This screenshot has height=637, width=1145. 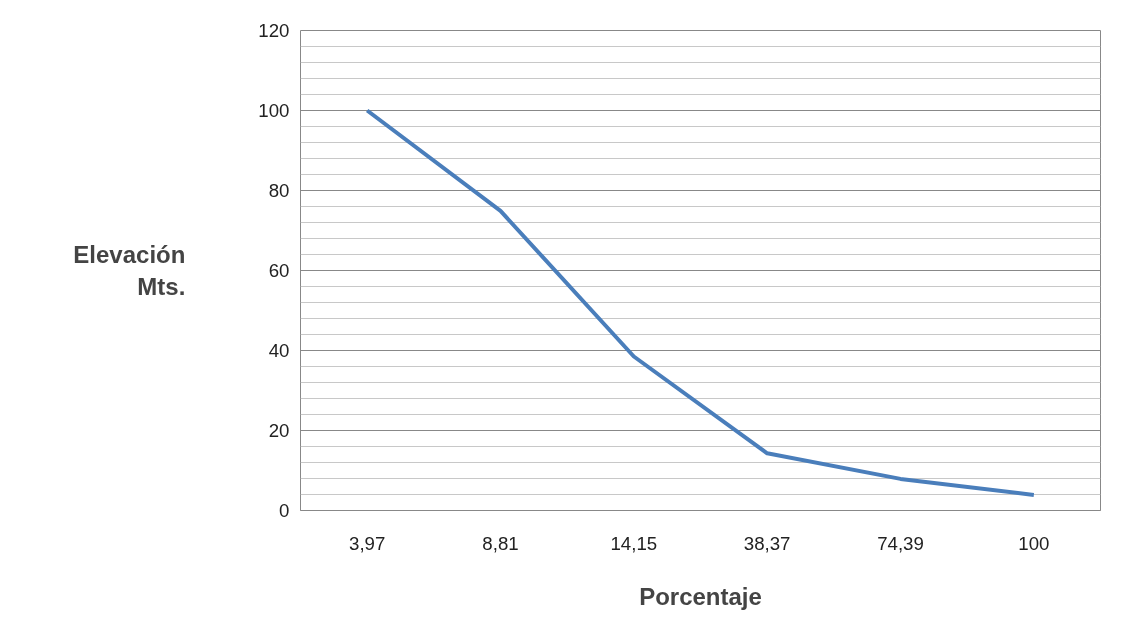 I want to click on x-tick-label: 100, so click(x=1034, y=543).